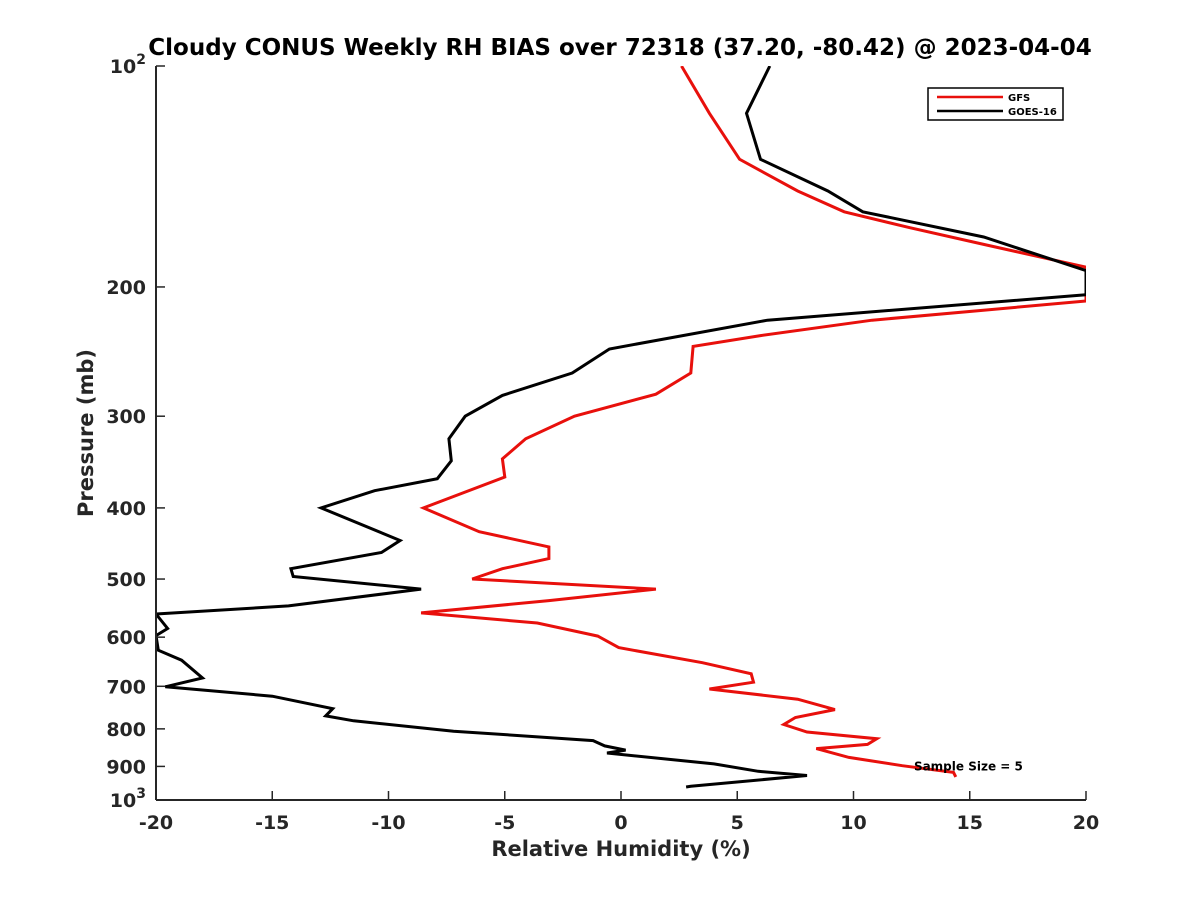  Describe the element at coordinates (126, 767) in the screenshot. I see `y-tick-label: 900` at that location.